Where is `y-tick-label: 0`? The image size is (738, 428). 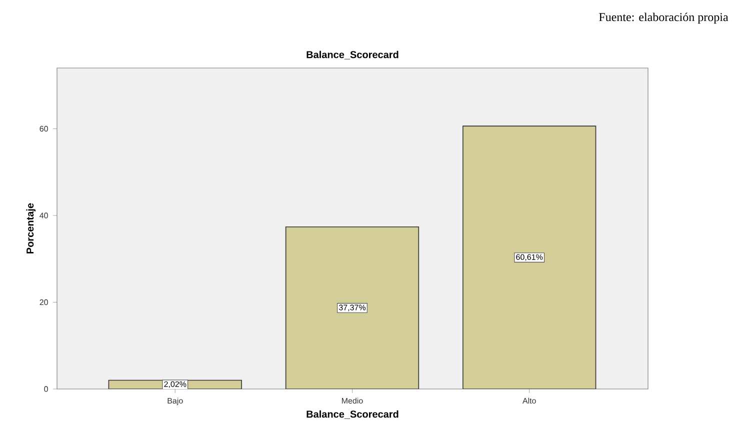
y-tick-label: 0 is located at coordinates (46, 389).